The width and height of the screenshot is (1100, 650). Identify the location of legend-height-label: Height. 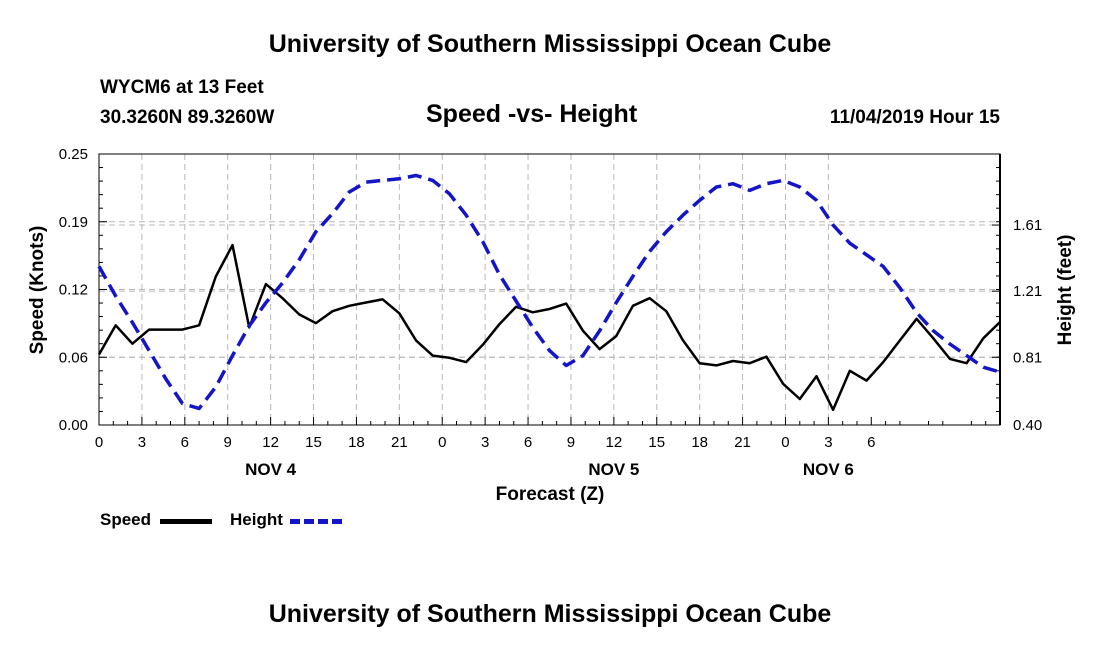
(256, 519).